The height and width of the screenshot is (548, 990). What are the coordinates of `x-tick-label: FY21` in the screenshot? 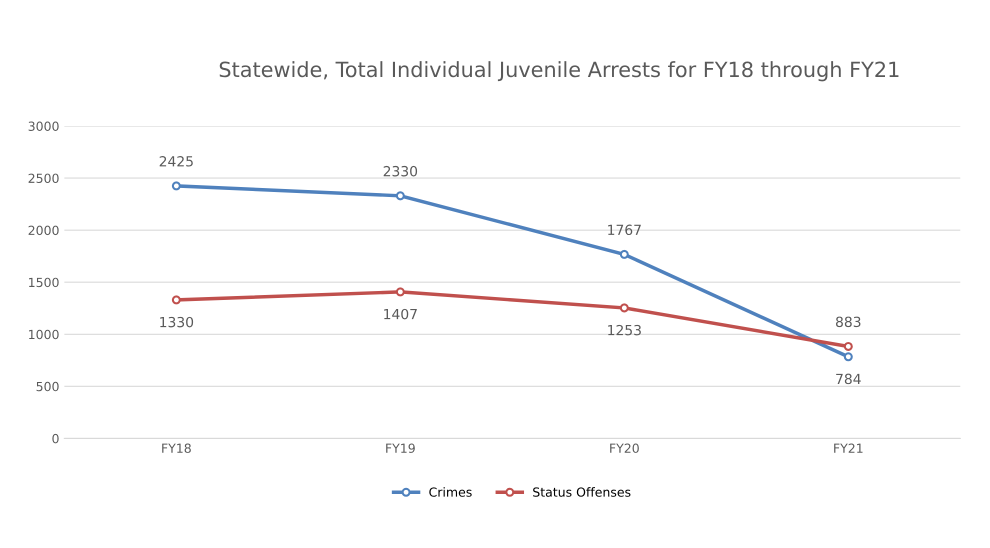 It's located at (848, 448).